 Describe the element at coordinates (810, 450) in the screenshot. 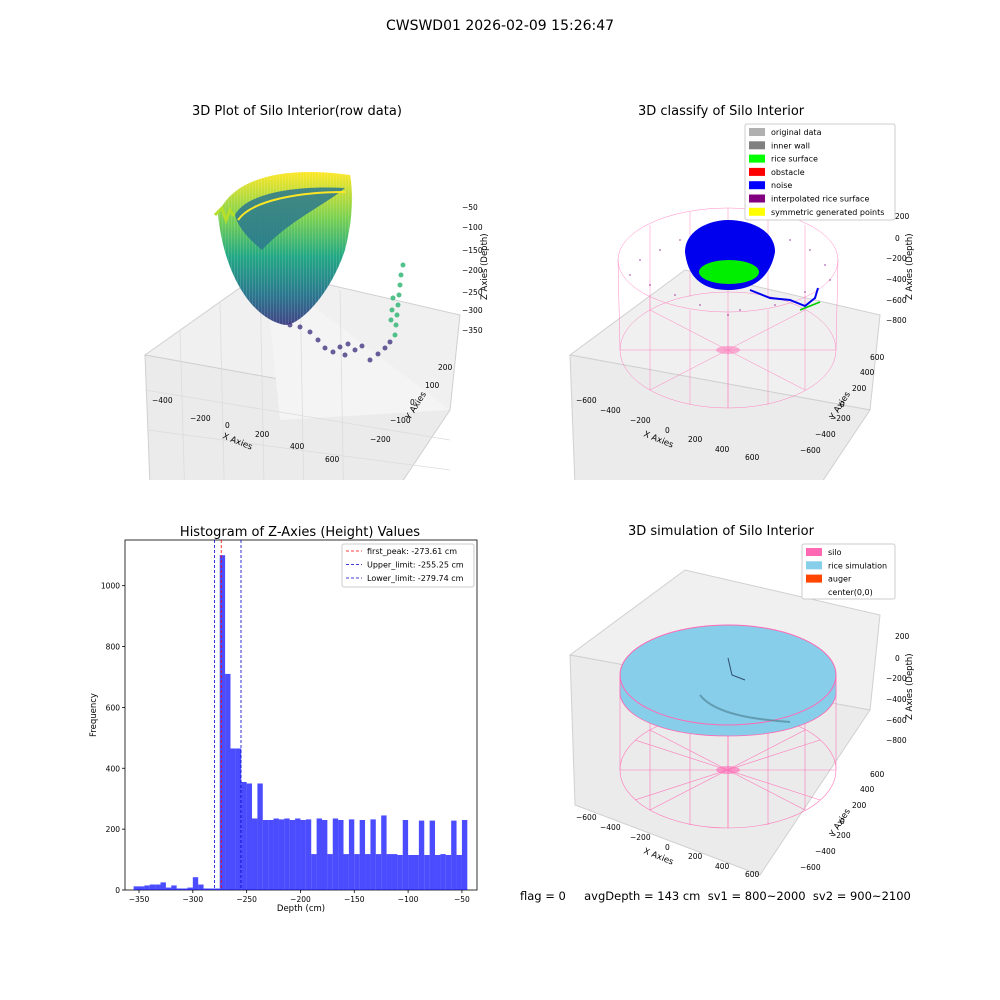

I see `classify-ytick: −600` at that location.